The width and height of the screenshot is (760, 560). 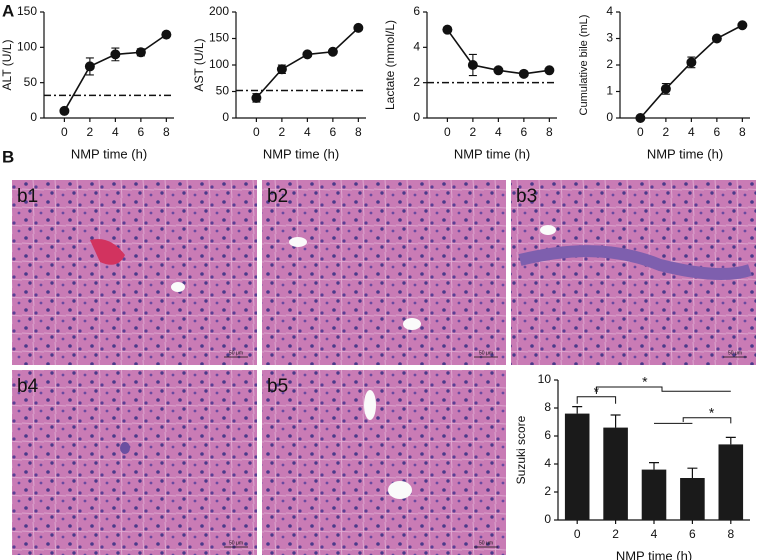 I want to click on histology-b3, so click(x=633, y=272).